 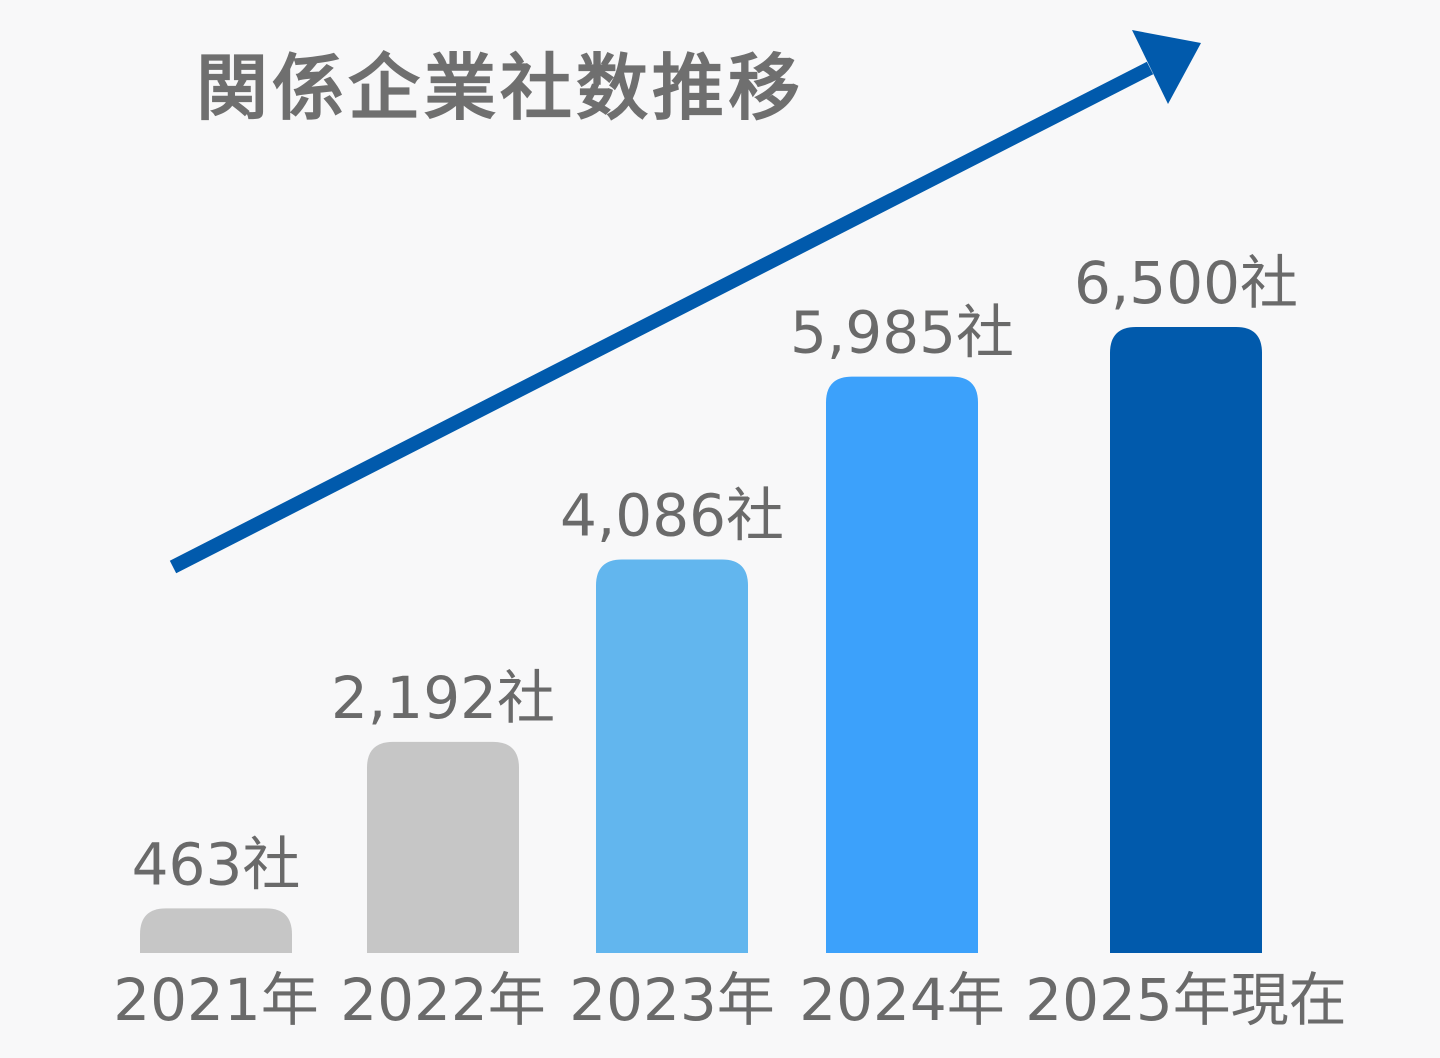 I want to click on trend-arrow-head, so click(x=1166, y=67).